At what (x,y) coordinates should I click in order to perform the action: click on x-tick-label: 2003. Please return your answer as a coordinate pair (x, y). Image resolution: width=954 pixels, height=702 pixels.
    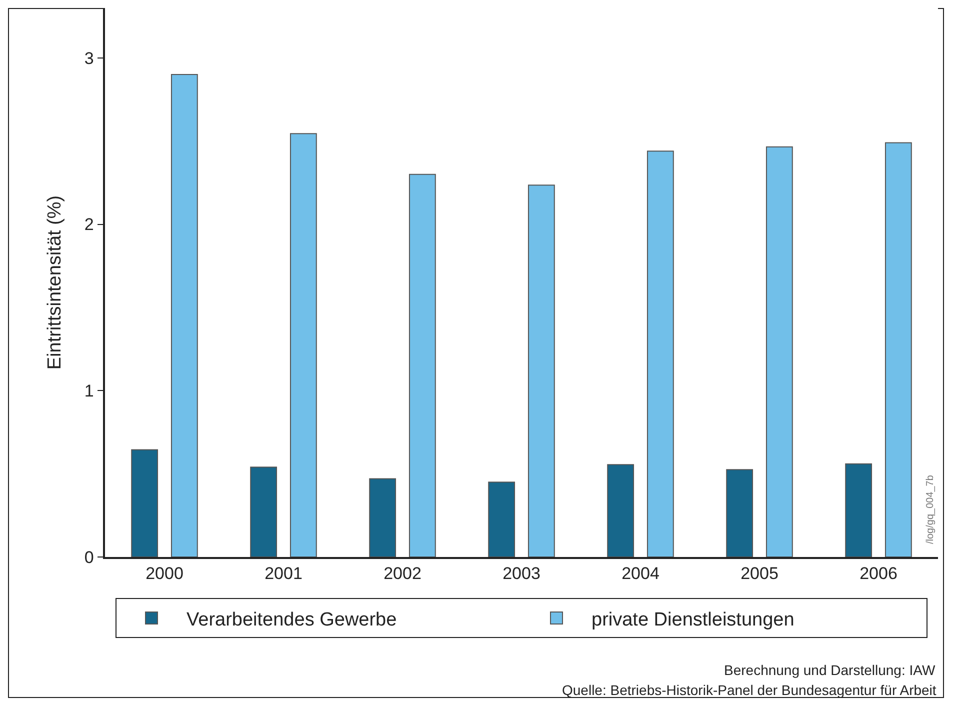
    Looking at the image, I should click on (521, 574).